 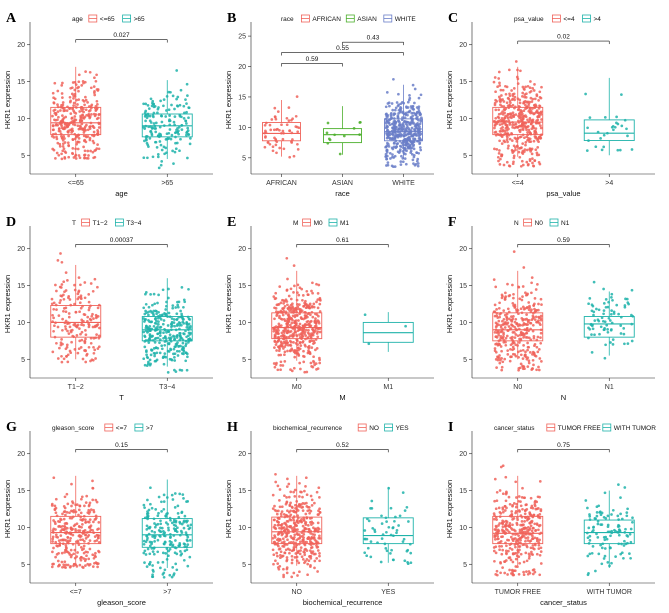 What do you see at coordinates (342, 50) in the screenshot?
I see `comparison-1: 0.55` at bounding box center [342, 50].